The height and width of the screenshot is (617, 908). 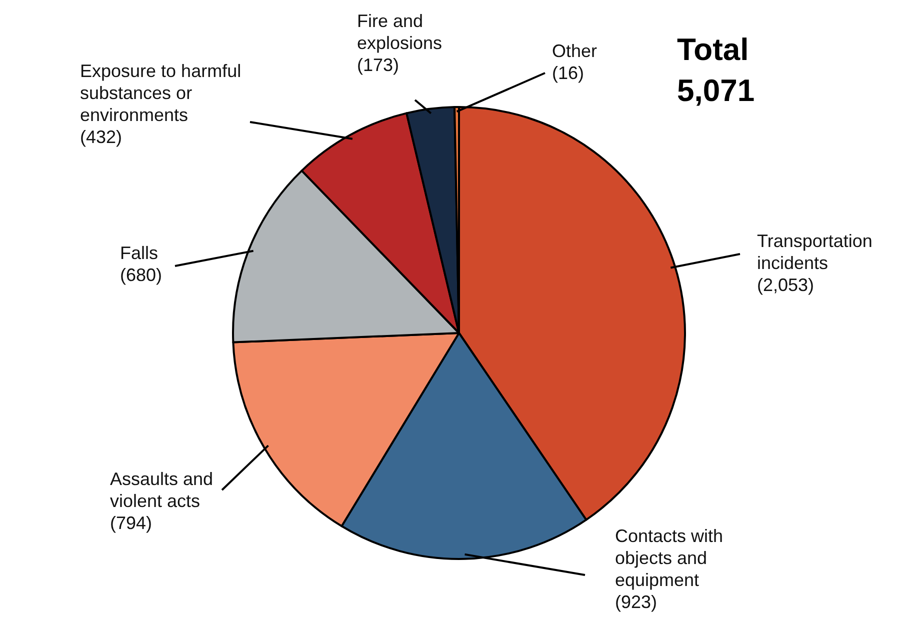 I want to click on slice-label: Other, so click(x=575, y=51).